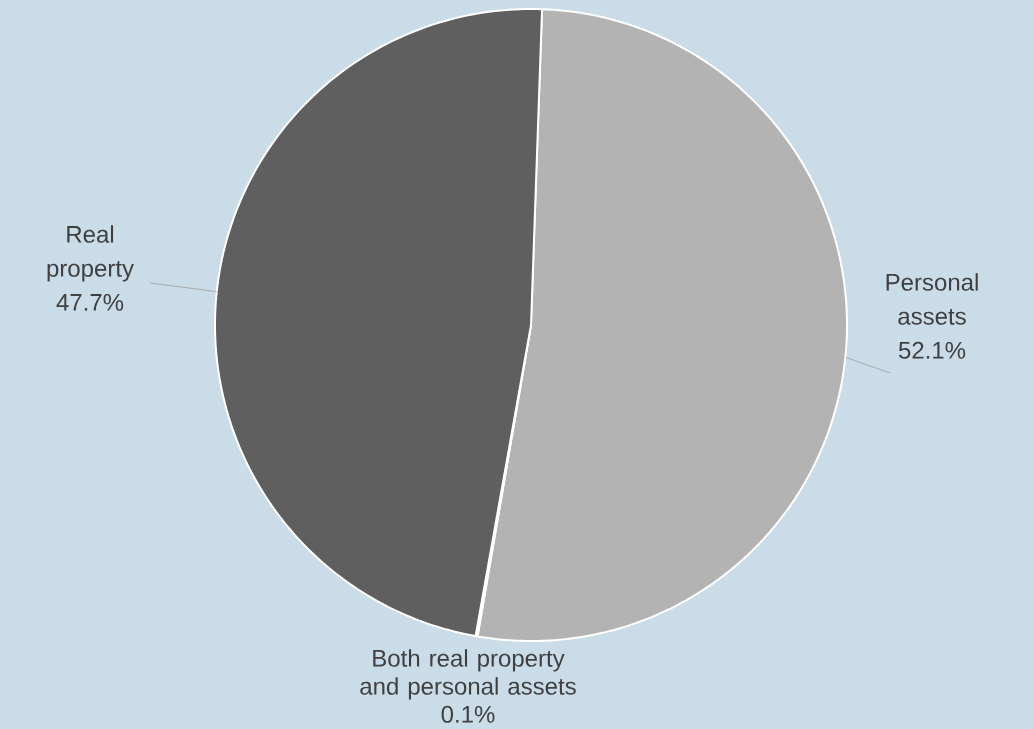  Describe the element at coordinates (468, 674) in the screenshot. I see `slice-label: Both real property and personal assets` at that location.